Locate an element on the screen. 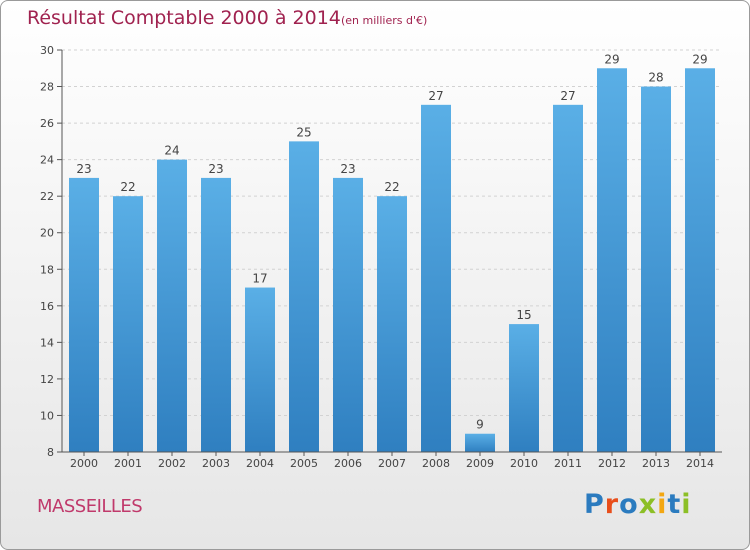 This screenshot has width=750, height=550. bar-value-label: 25 is located at coordinates (303, 132).